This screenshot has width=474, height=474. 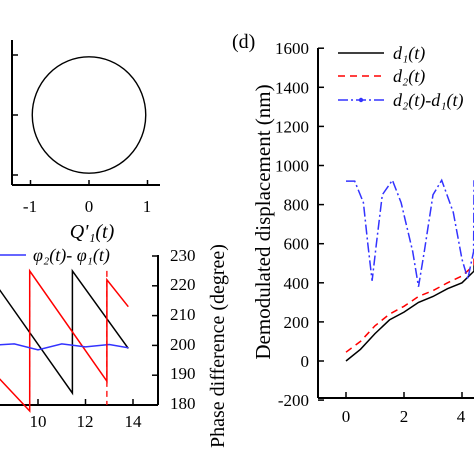 What do you see at coordinates (361, 100) in the screenshot?
I see `legend-marker-diff` at bounding box center [361, 100].